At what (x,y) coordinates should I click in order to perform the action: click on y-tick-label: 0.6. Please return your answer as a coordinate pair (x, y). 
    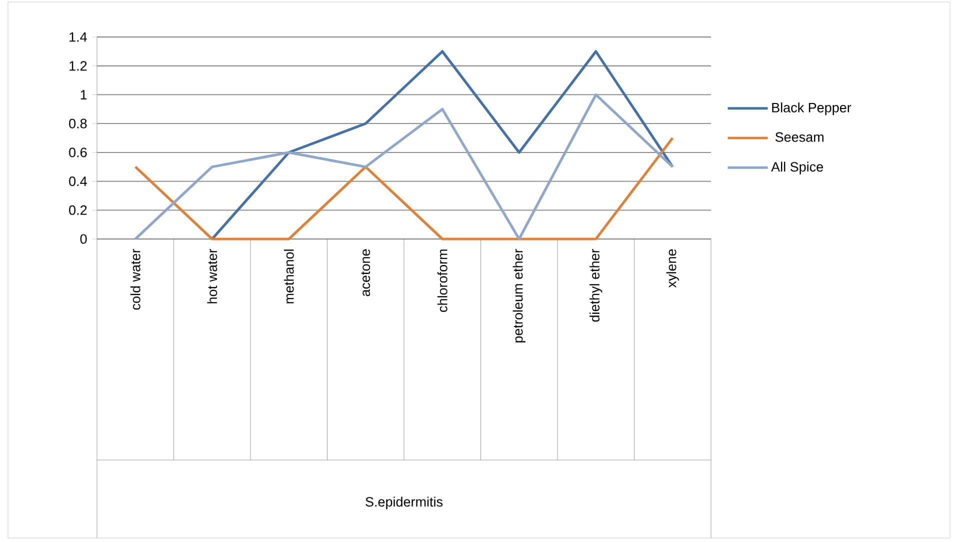
    Looking at the image, I should click on (78, 153).